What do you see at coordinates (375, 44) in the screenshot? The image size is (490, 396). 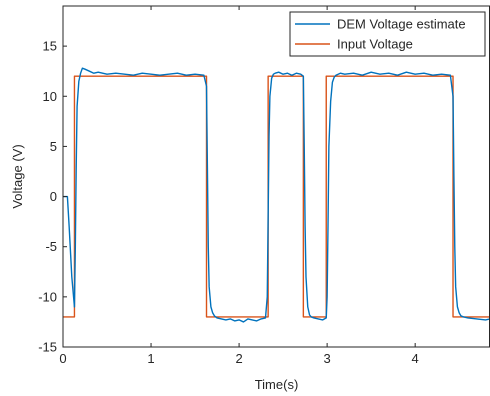 I see `legend-label: Input Voltage` at bounding box center [375, 44].